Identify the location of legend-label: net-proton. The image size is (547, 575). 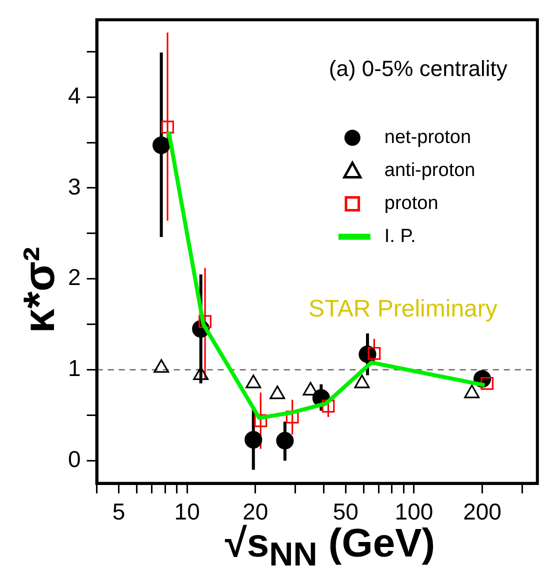
(428, 137).